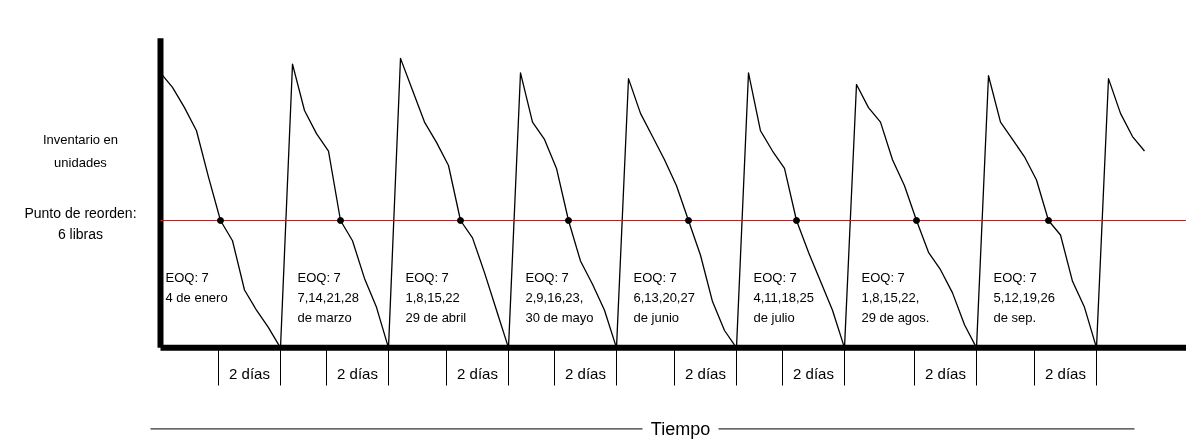  I want to click on x-axis-title: Tiempo, so click(680, 428).